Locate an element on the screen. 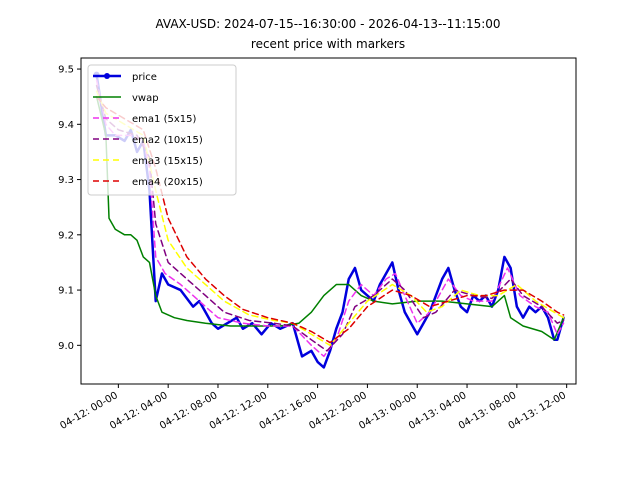 Image resolution: width=640 pixels, height=480 pixels. legend-label-1: vwap is located at coordinates (145, 98).